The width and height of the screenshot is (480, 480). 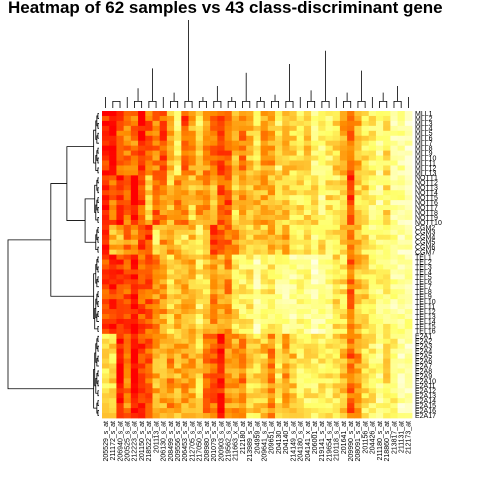 I want to click on row-label: TEL8, so click(x=423, y=292).